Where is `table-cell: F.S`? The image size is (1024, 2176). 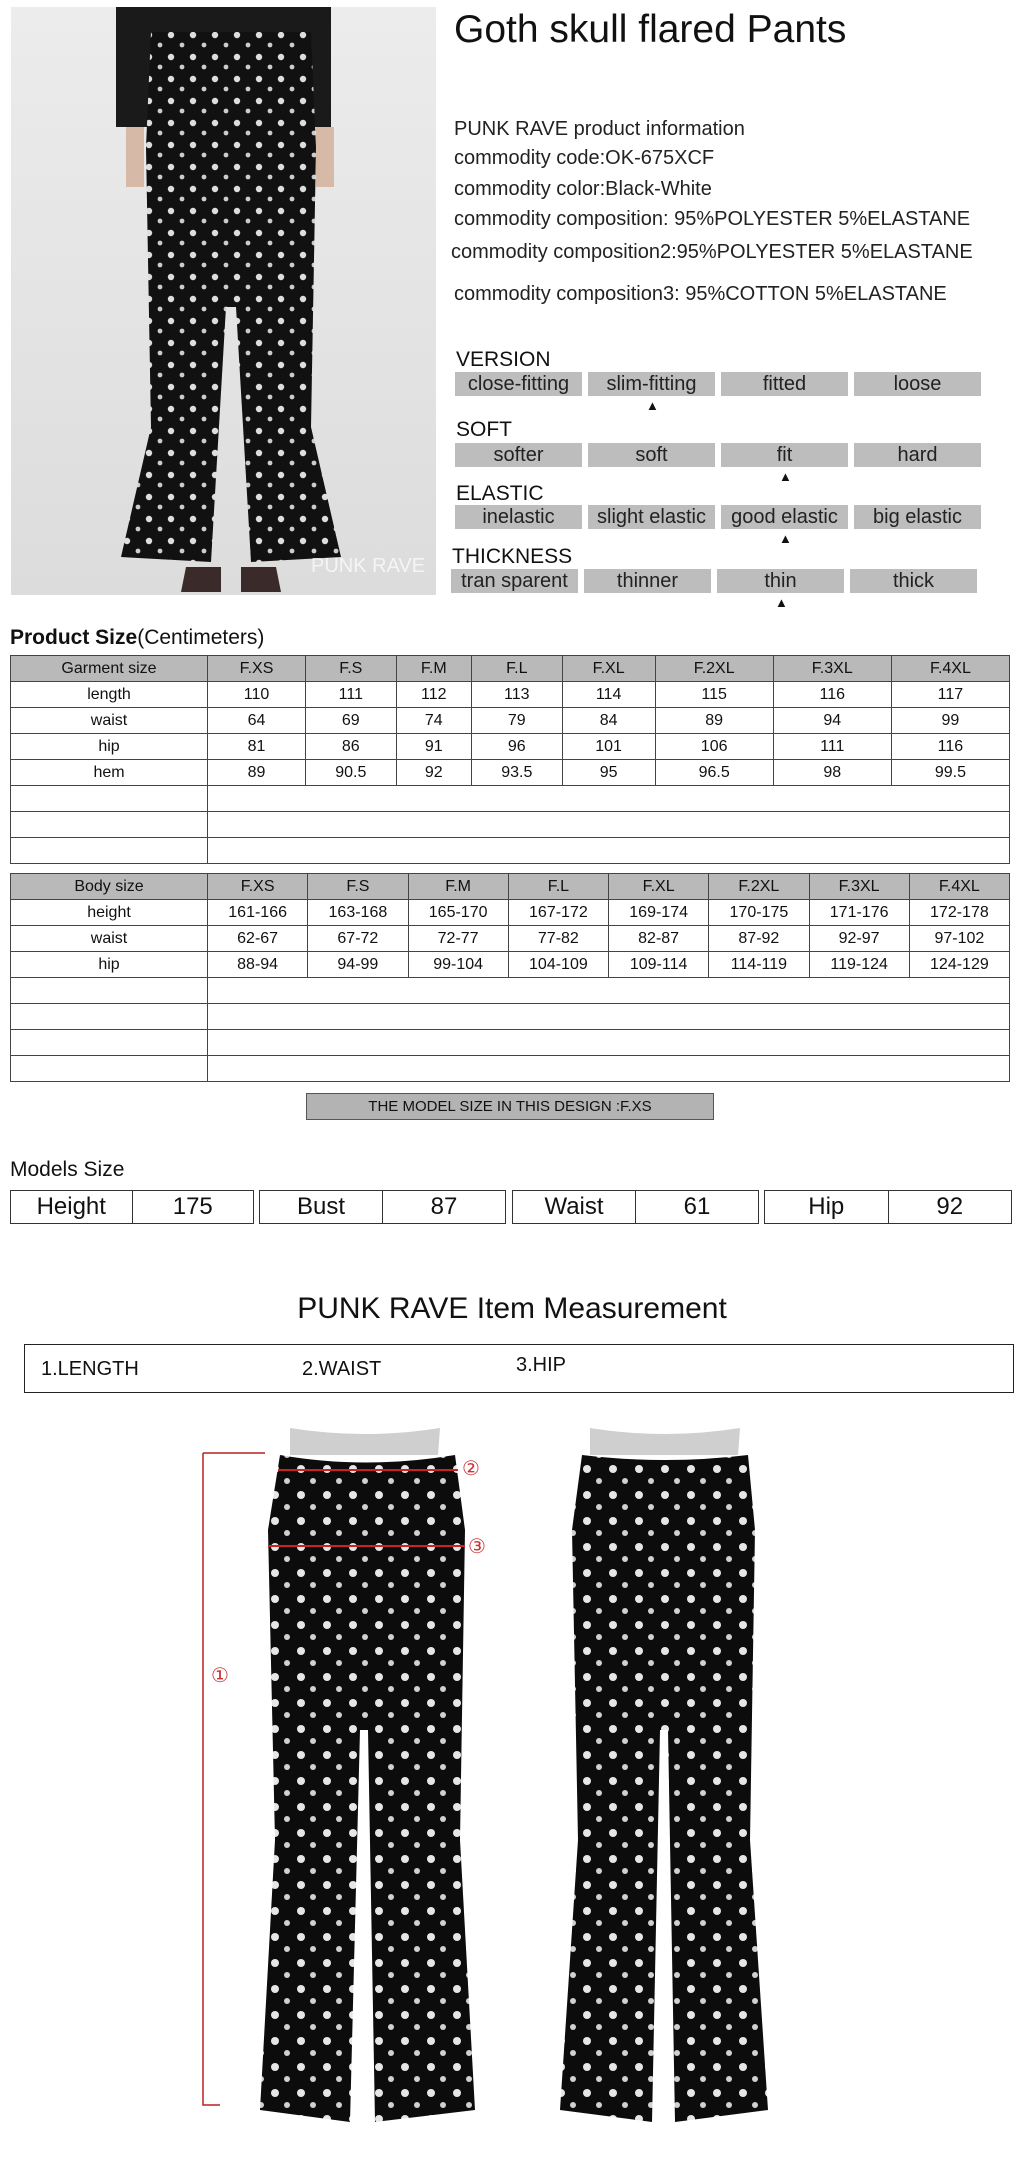 table-cell: F.S is located at coordinates (358, 886).